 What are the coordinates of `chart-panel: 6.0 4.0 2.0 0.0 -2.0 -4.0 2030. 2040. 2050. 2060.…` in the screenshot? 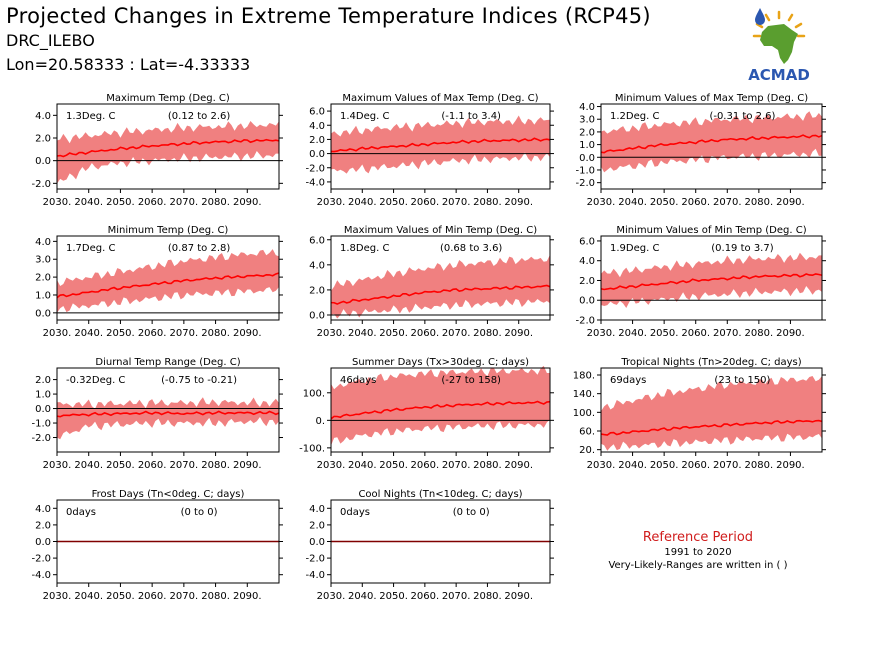 It's located at (429, 150).